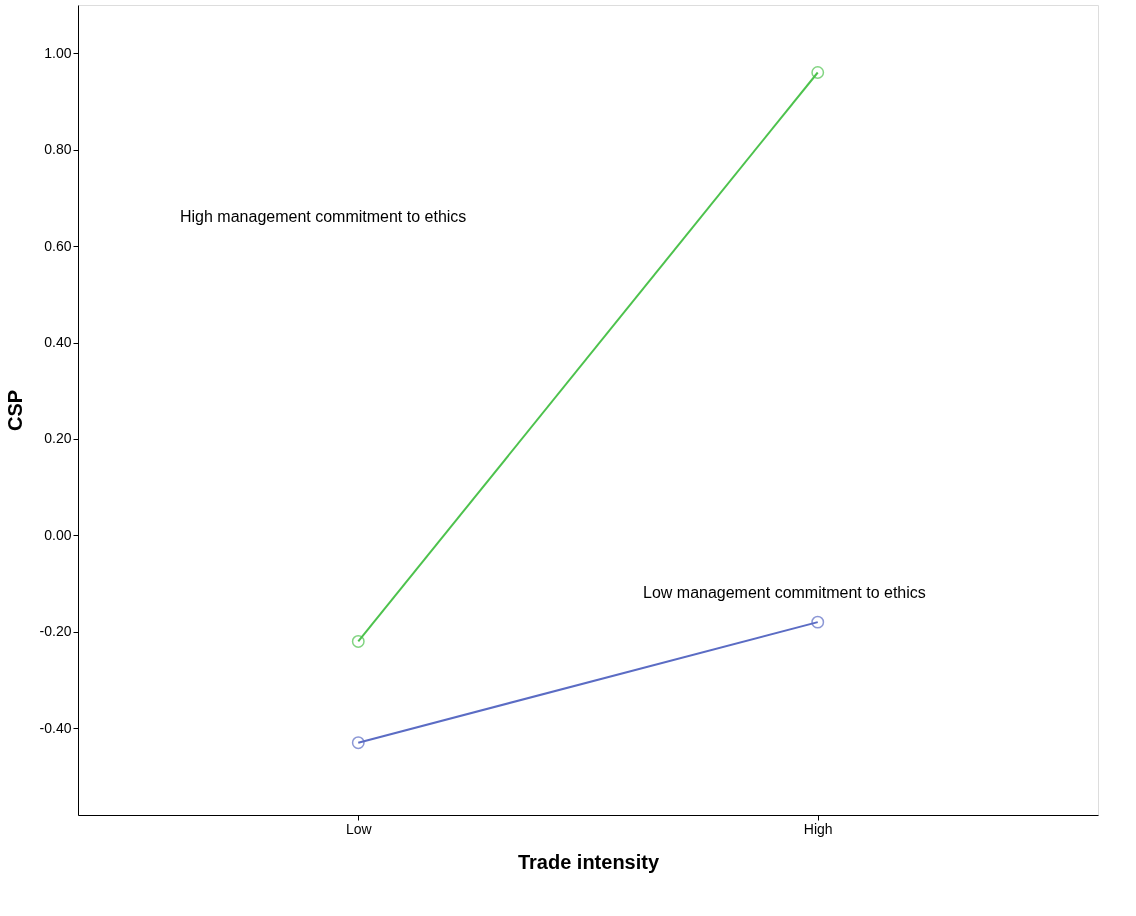  I want to click on y-tick-label: 0.60, so click(58, 245).